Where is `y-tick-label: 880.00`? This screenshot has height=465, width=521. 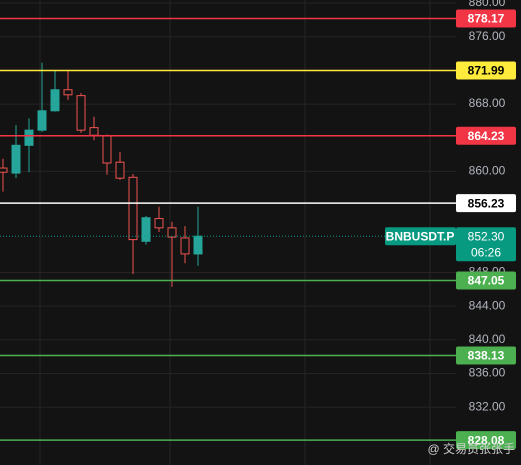 y-tick-label: 880.00 is located at coordinates (487, 4).